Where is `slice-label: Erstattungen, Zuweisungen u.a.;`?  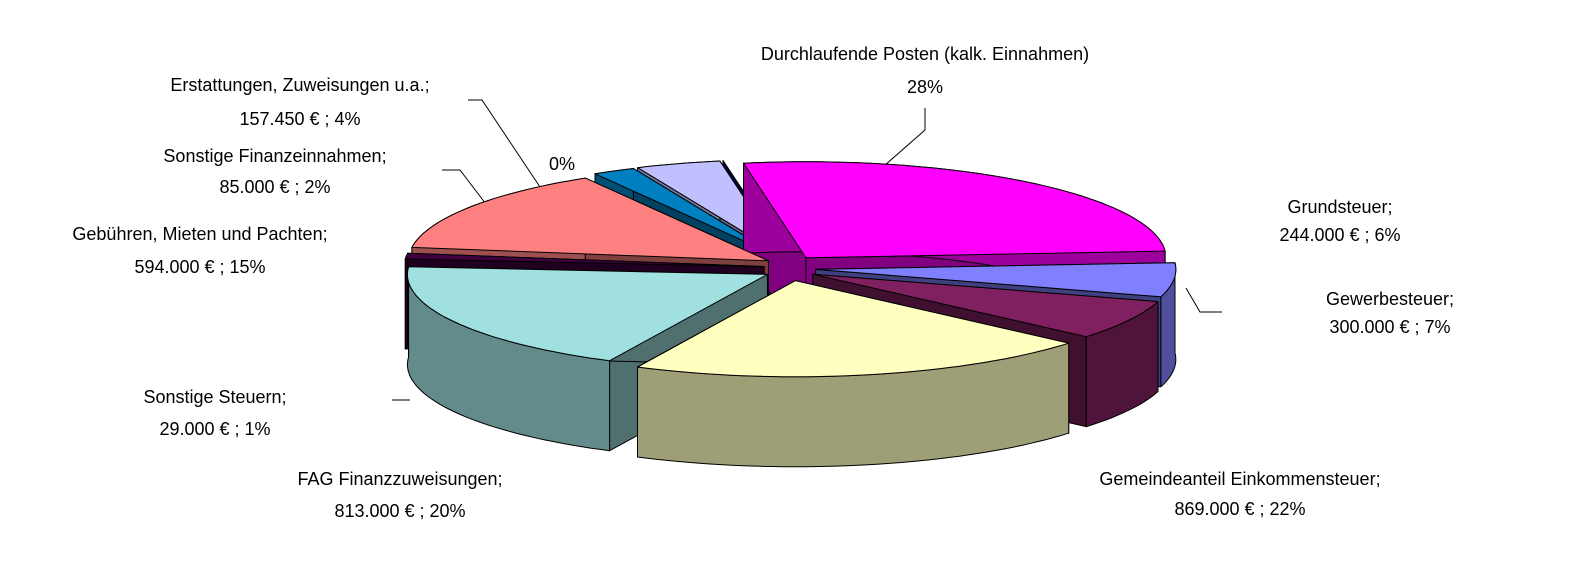 slice-label: Erstattungen, Zuweisungen u.a.; is located at coordinates (299, 85).